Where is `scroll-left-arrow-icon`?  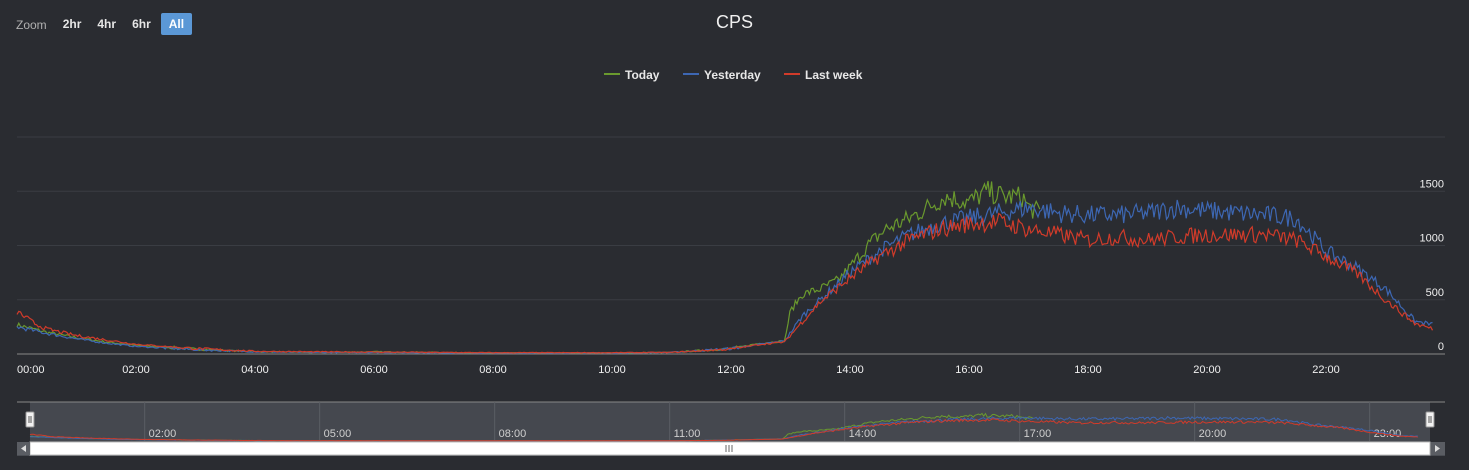 scroll-left-arrow-icon is located at coordinates (23, 448).